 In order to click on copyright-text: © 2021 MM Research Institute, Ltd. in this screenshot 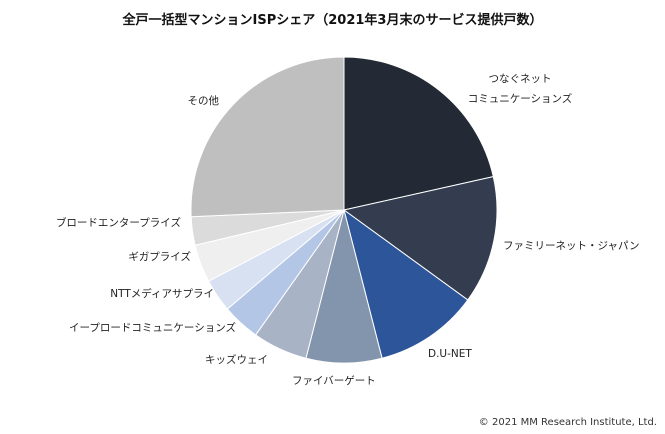, I will do `click(567, 422)`.